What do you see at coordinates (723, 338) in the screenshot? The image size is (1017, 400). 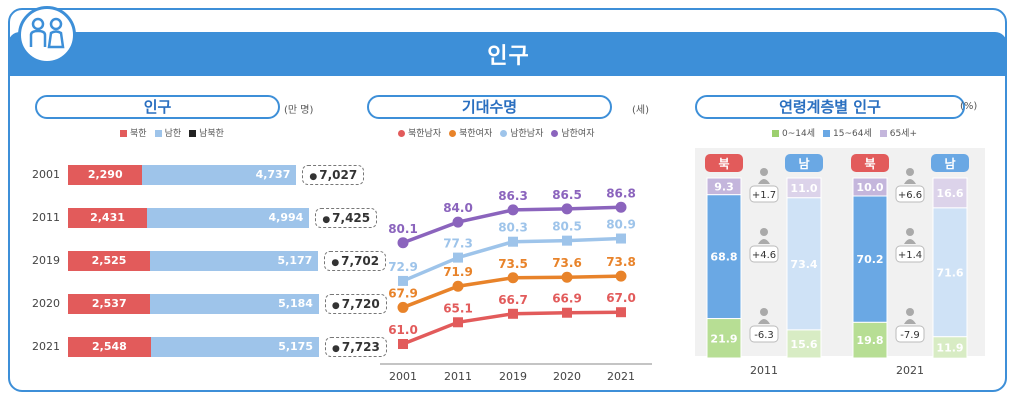 I see `age-value: 21.9` at bounding box center [723, 338].